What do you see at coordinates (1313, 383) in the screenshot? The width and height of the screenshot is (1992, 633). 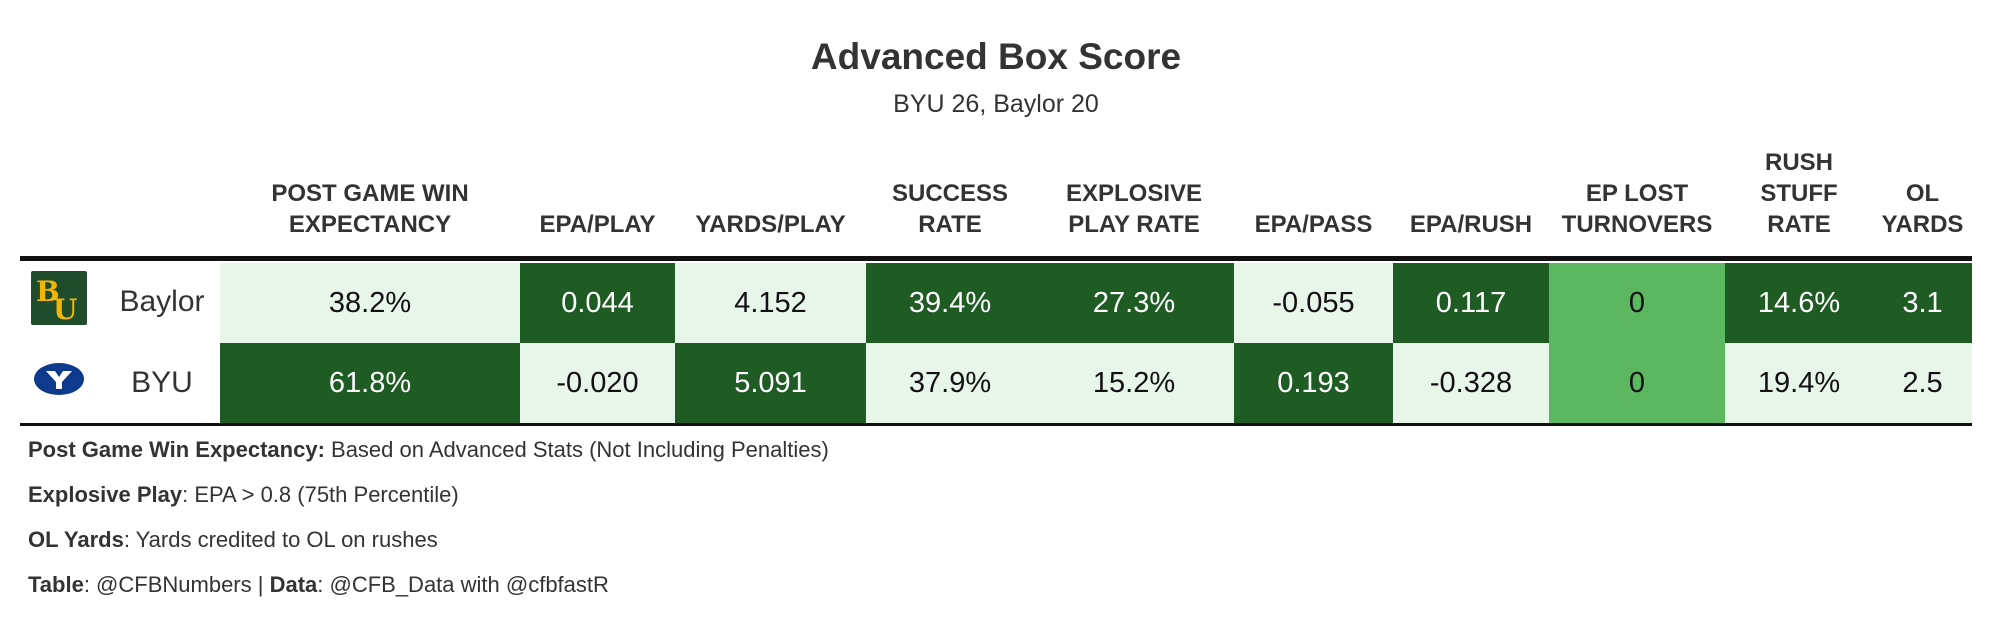 I see `table-cell: 0.193` at bounding box center [1313, 383].